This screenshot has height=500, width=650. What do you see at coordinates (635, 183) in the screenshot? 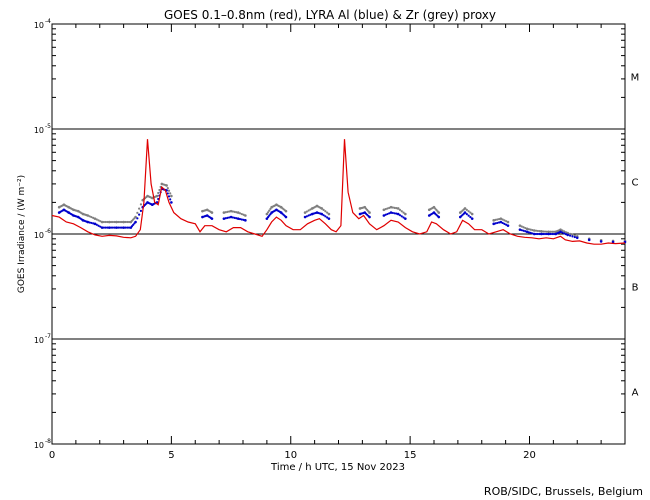
I see `flare-class-C: C` at bounding box center [635, 183].